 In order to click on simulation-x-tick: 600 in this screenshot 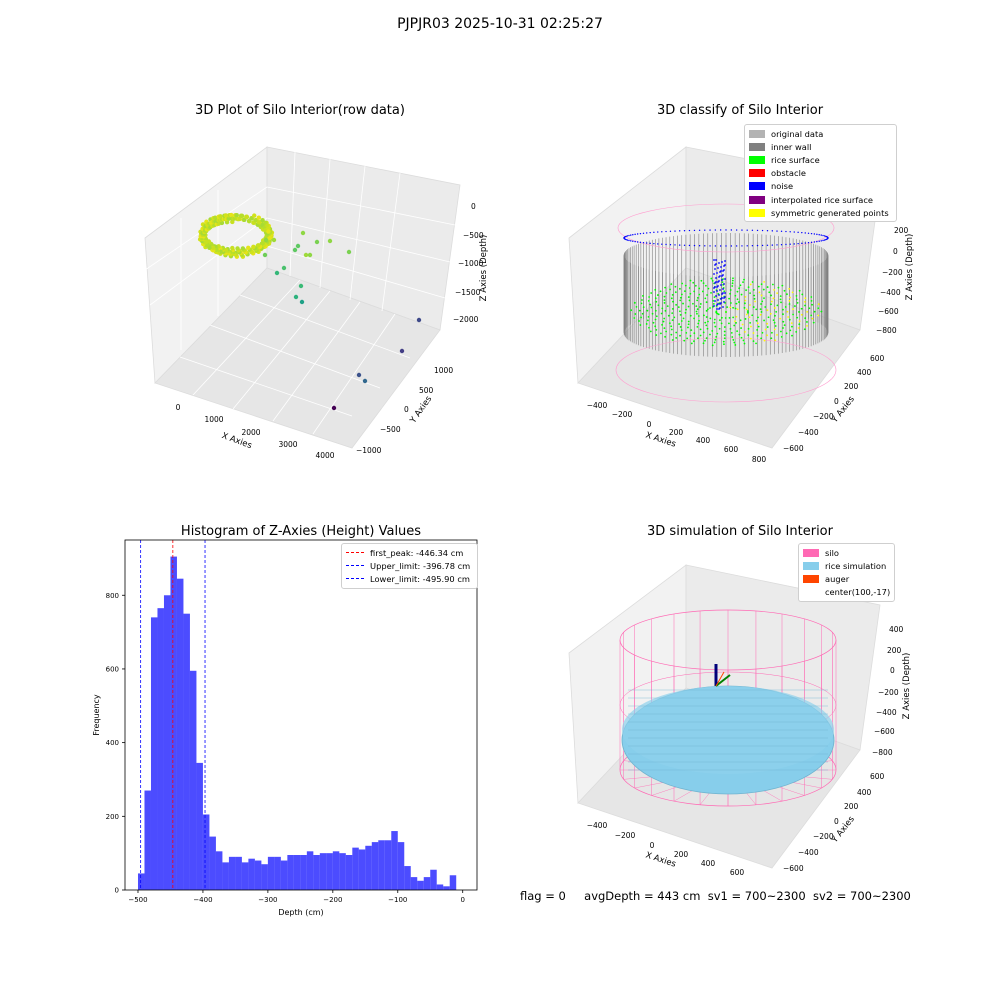, I will do `click(737, 872)`.